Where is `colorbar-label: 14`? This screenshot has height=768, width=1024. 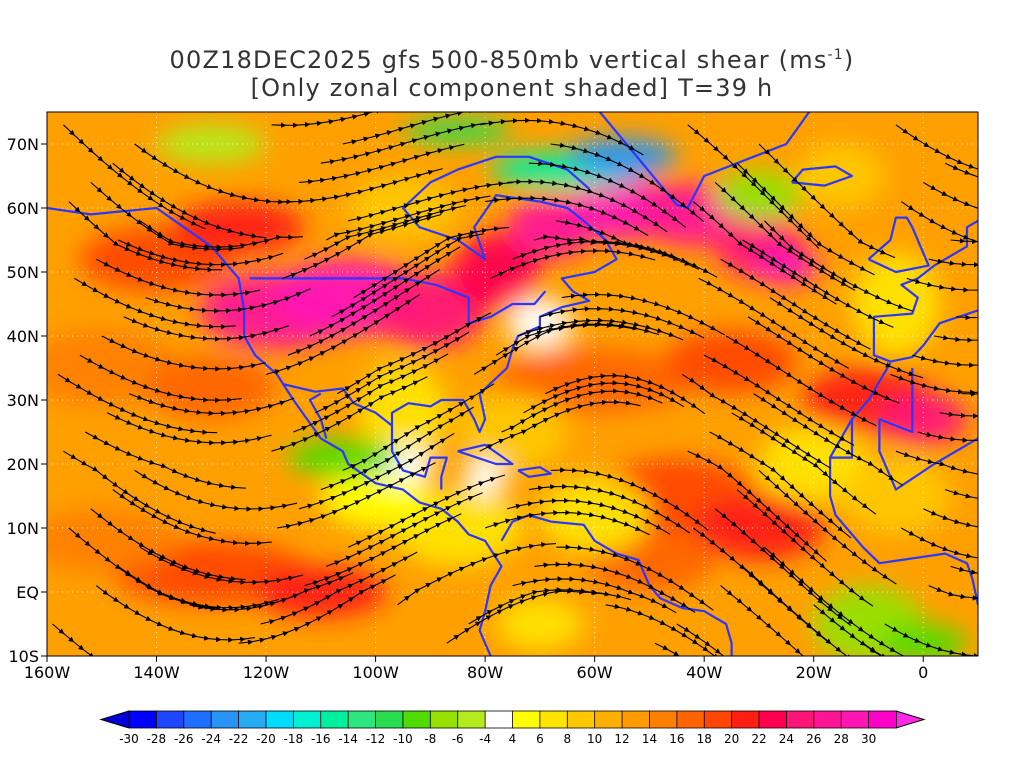 colorbar-label: 14 is located at coordinates (649, 739).